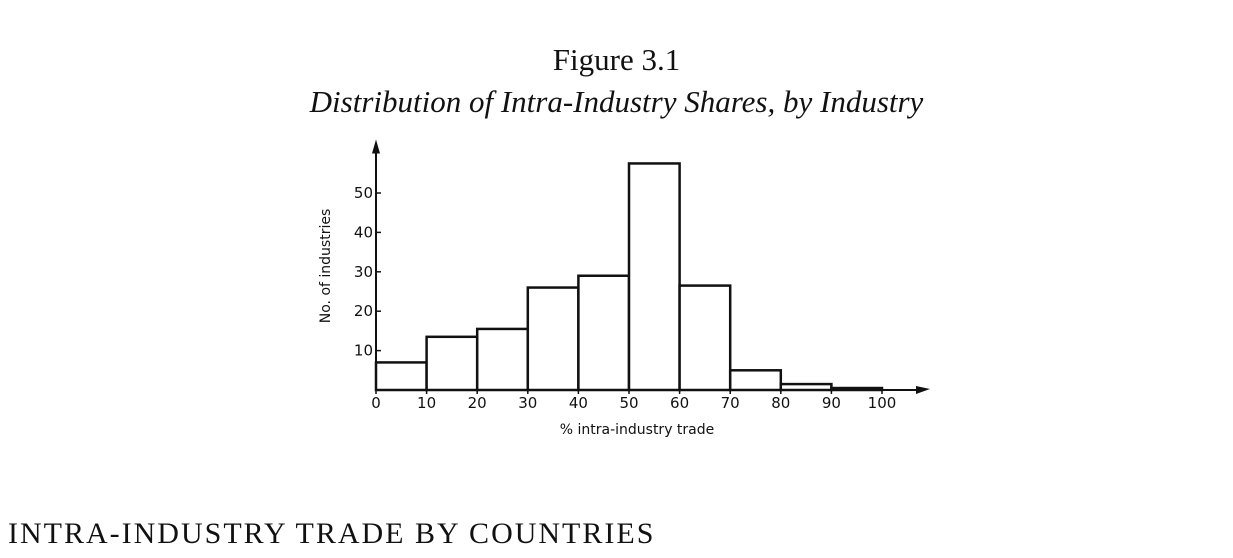 This screenshot has height=558, width=1233. What do you see at coordinates (426, 403) in the screenshot?
I see `x-tick-label: 10` at bounding box center [426, 403].